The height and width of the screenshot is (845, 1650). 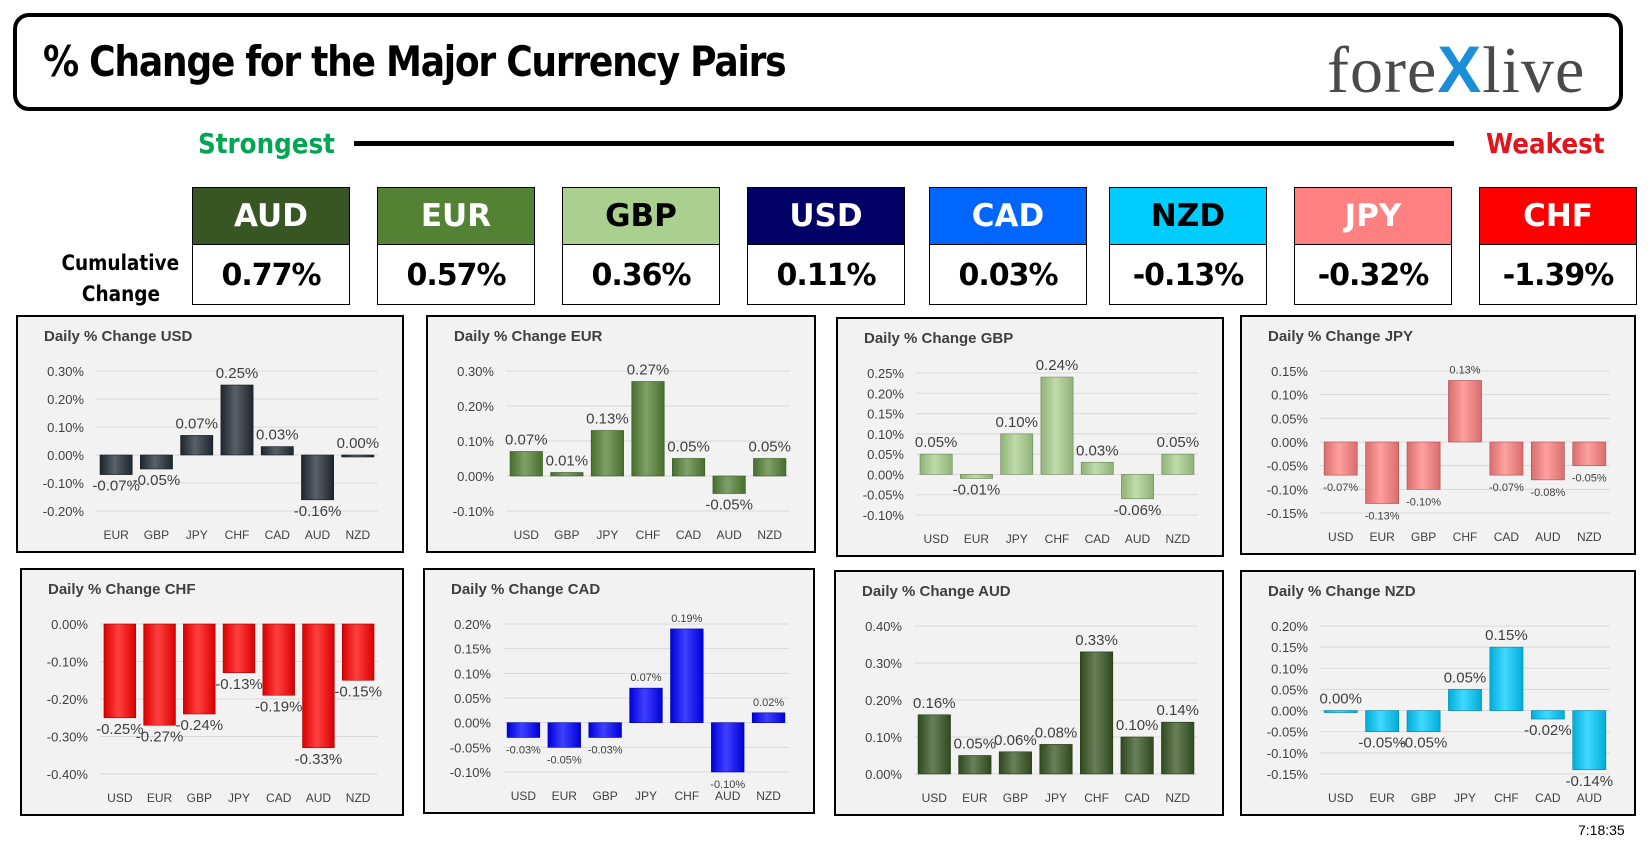 I want to click on currency-code: AUD, so click(x=271, y=216).